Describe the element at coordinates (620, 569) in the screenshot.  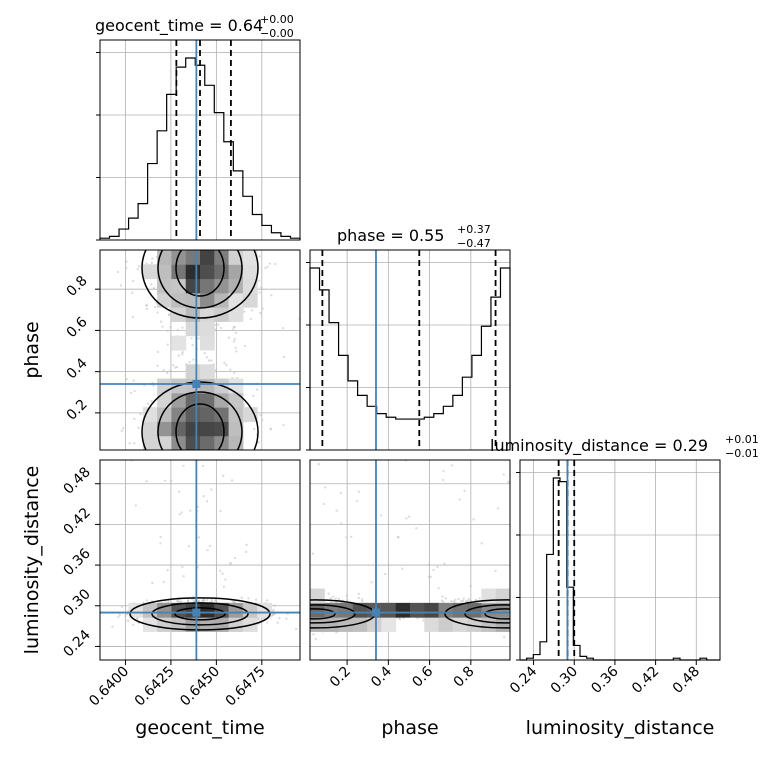
I see `histogram-step` at that location.